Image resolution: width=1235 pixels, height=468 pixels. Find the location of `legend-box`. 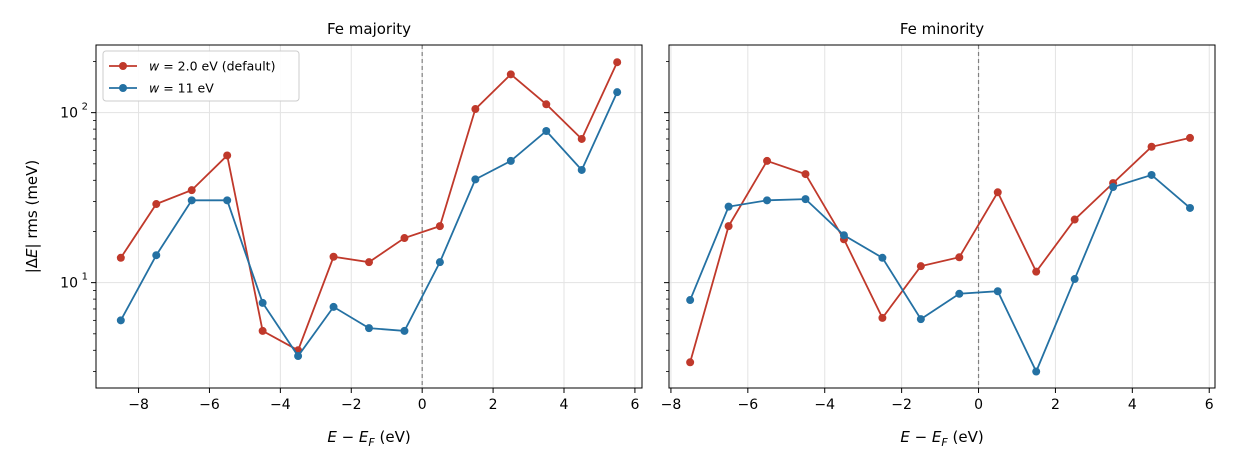

legend-box is located at coordinates (201, 76).